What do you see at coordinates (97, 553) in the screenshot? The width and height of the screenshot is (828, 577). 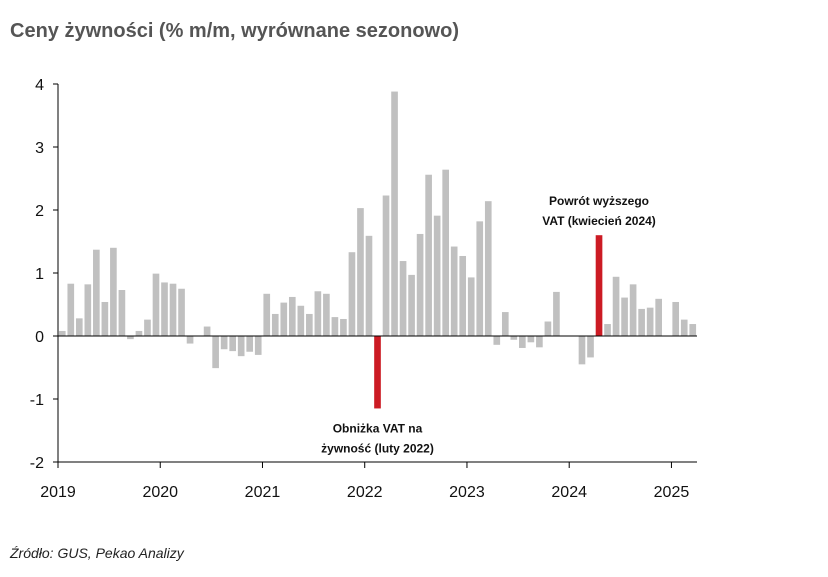 I see `source-note: Źródło: GUS, Pekao Analizy` at bounding box center [97, 553].